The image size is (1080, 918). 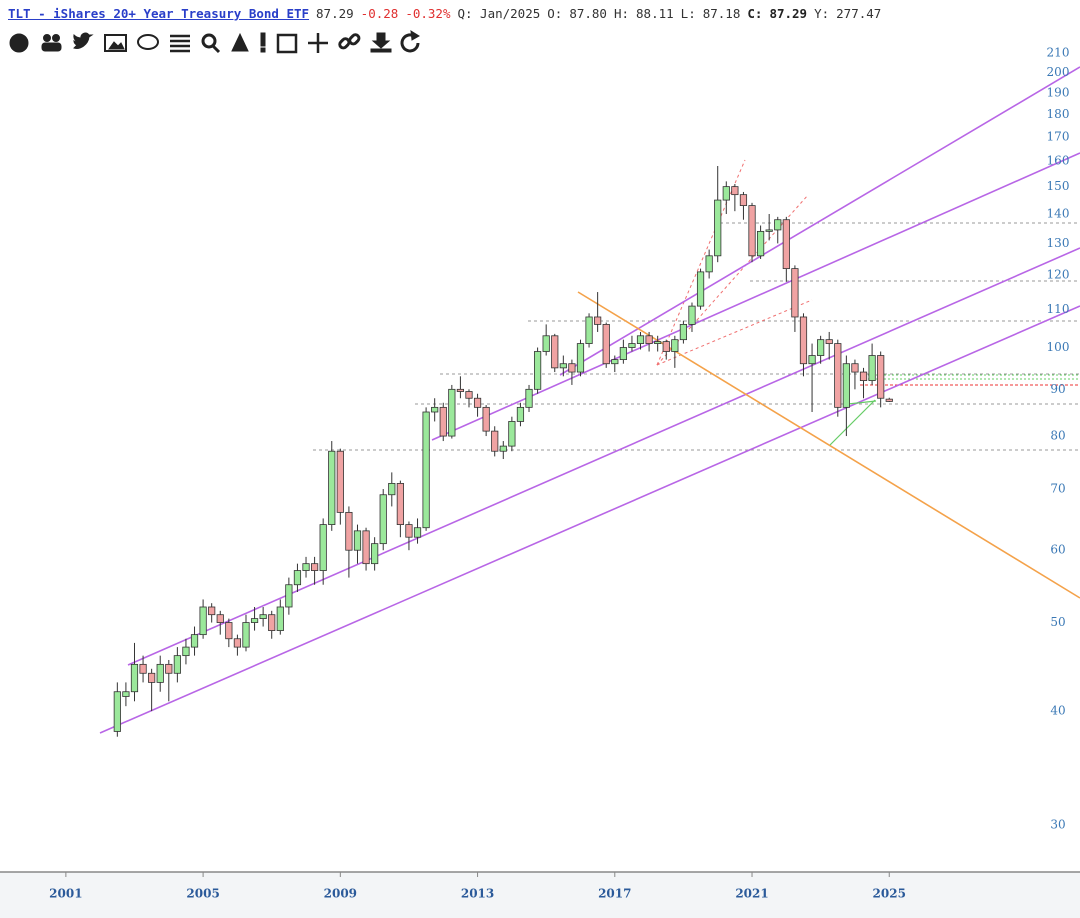 What do you see at coordinates (588, 13) in the screenshot?
I see `open: 87.80` at bounding box center [588, 13].